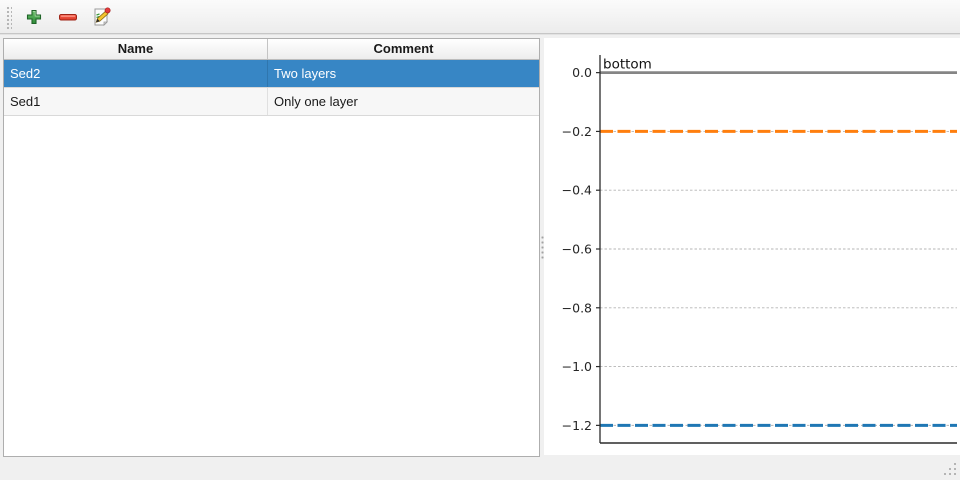  Describe the element at coordinates (271, 74) in the screenshot. I see `table-row-sed2: Sed2 Two layers` at that location.